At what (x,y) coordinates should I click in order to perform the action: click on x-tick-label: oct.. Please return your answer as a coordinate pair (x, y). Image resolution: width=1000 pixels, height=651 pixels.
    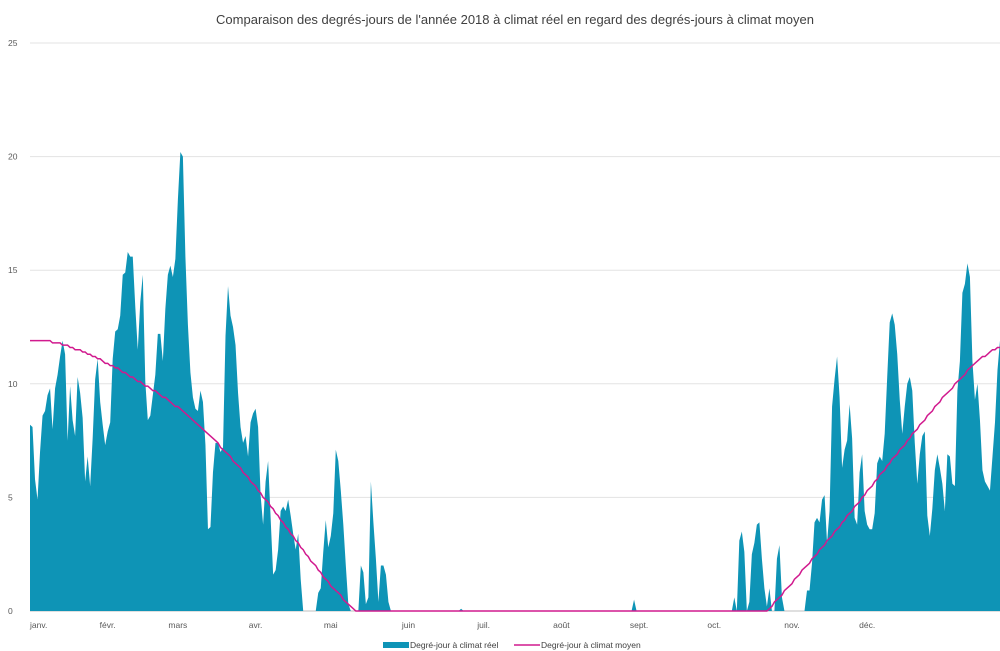
    Looking at the image, I should click on (714, 625).